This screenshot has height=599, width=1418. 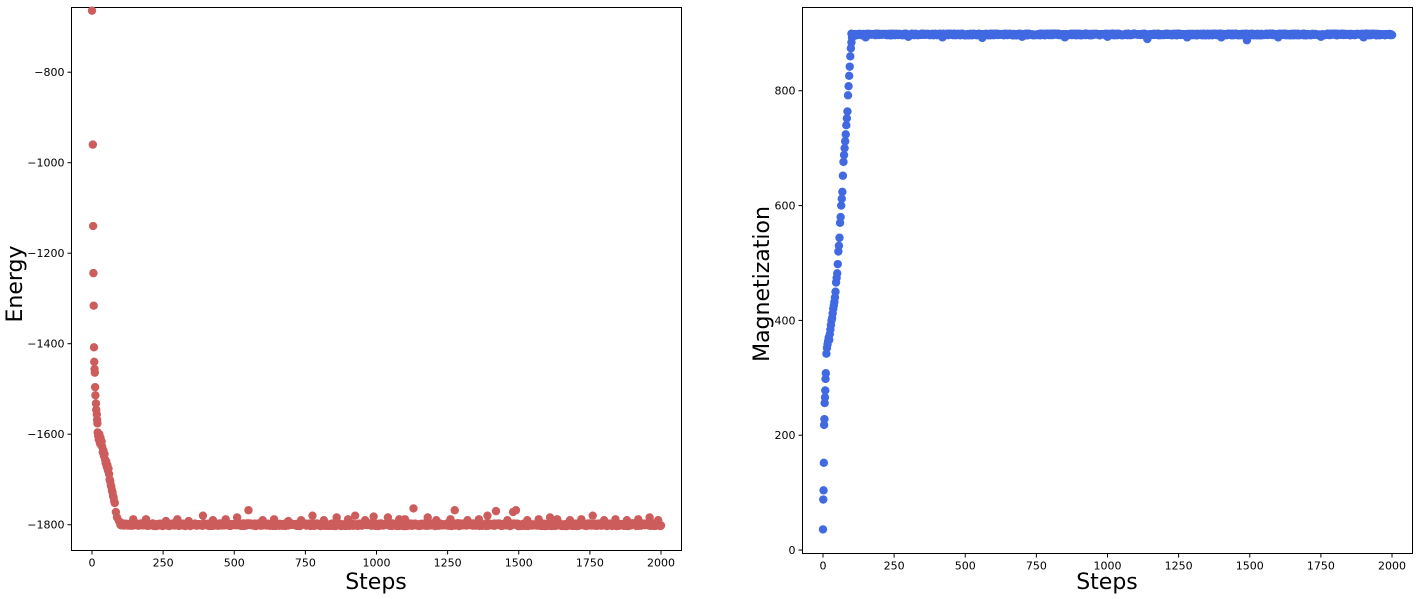 I want to click on magnetization-y-ticks: 0 200 400 600 800, so click(x=789, y=321).